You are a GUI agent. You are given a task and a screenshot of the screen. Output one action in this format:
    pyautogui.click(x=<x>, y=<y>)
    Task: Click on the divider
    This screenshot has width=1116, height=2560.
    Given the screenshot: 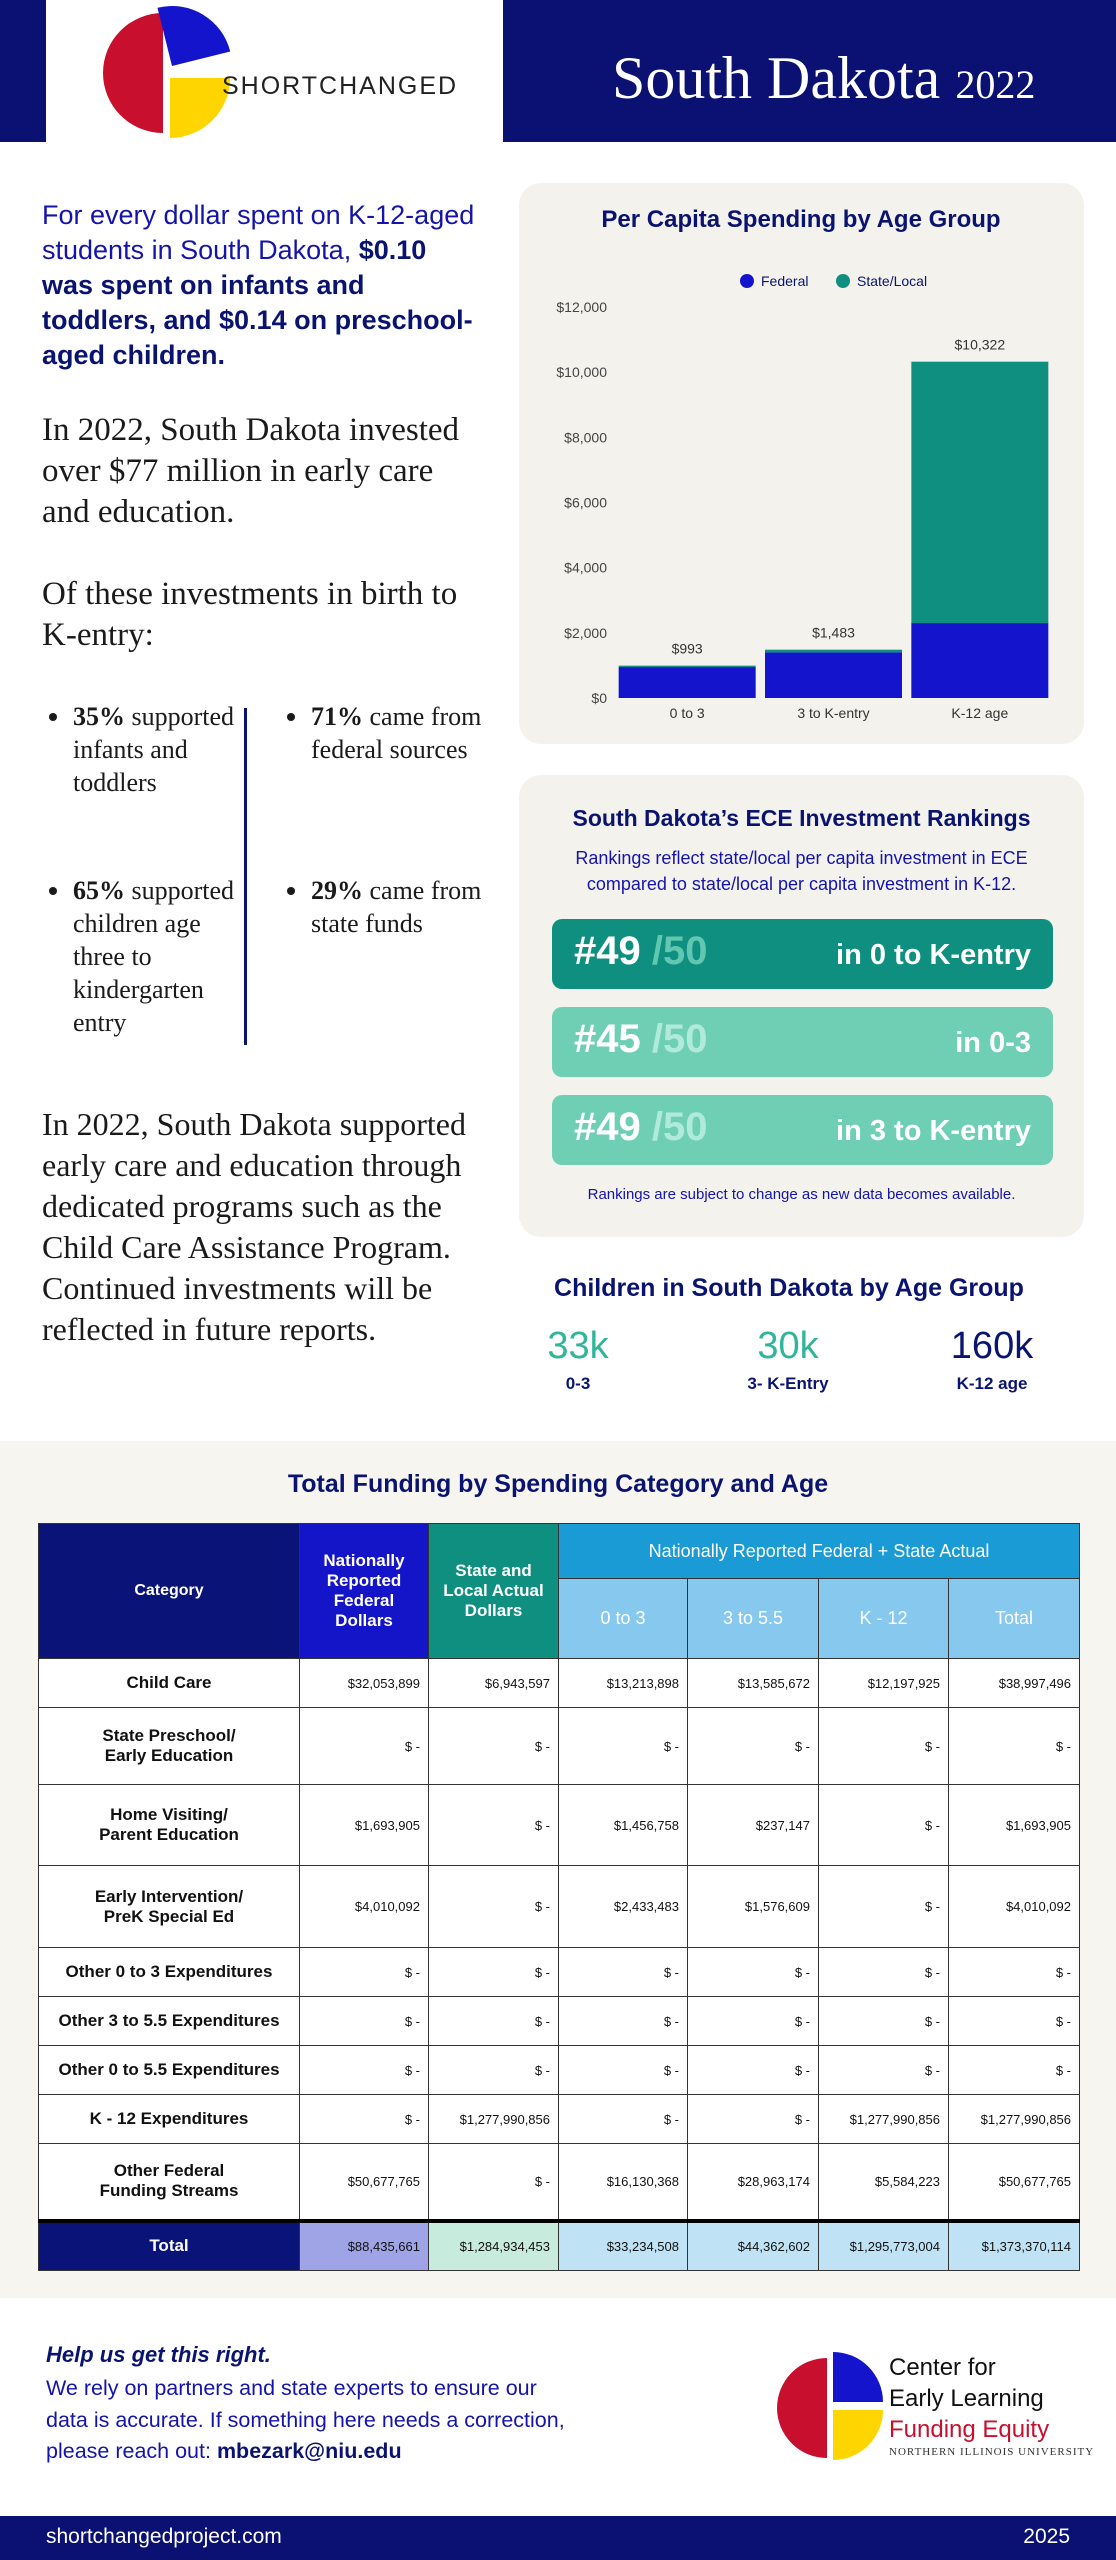 What is the action you would take?
    pyautogui.click(x=245, y=876)
    